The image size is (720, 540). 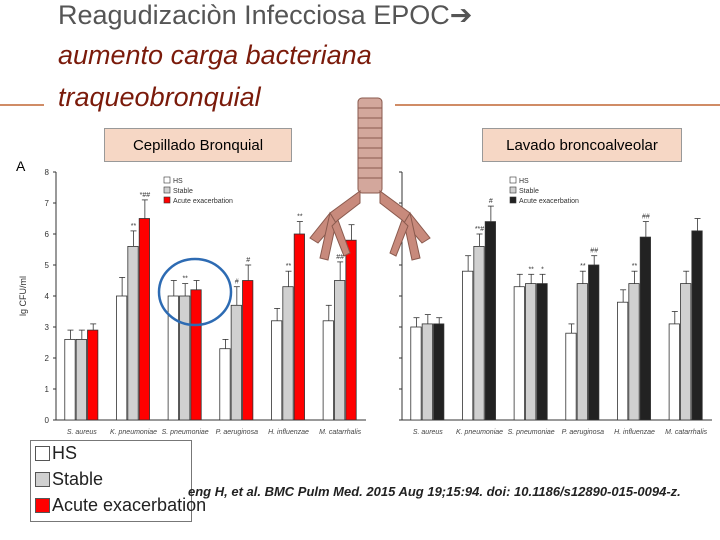 What do you see at coordinates (145, 195) in the screenshot?
I see `significance-label: *##` at bounding box center [145, 195].